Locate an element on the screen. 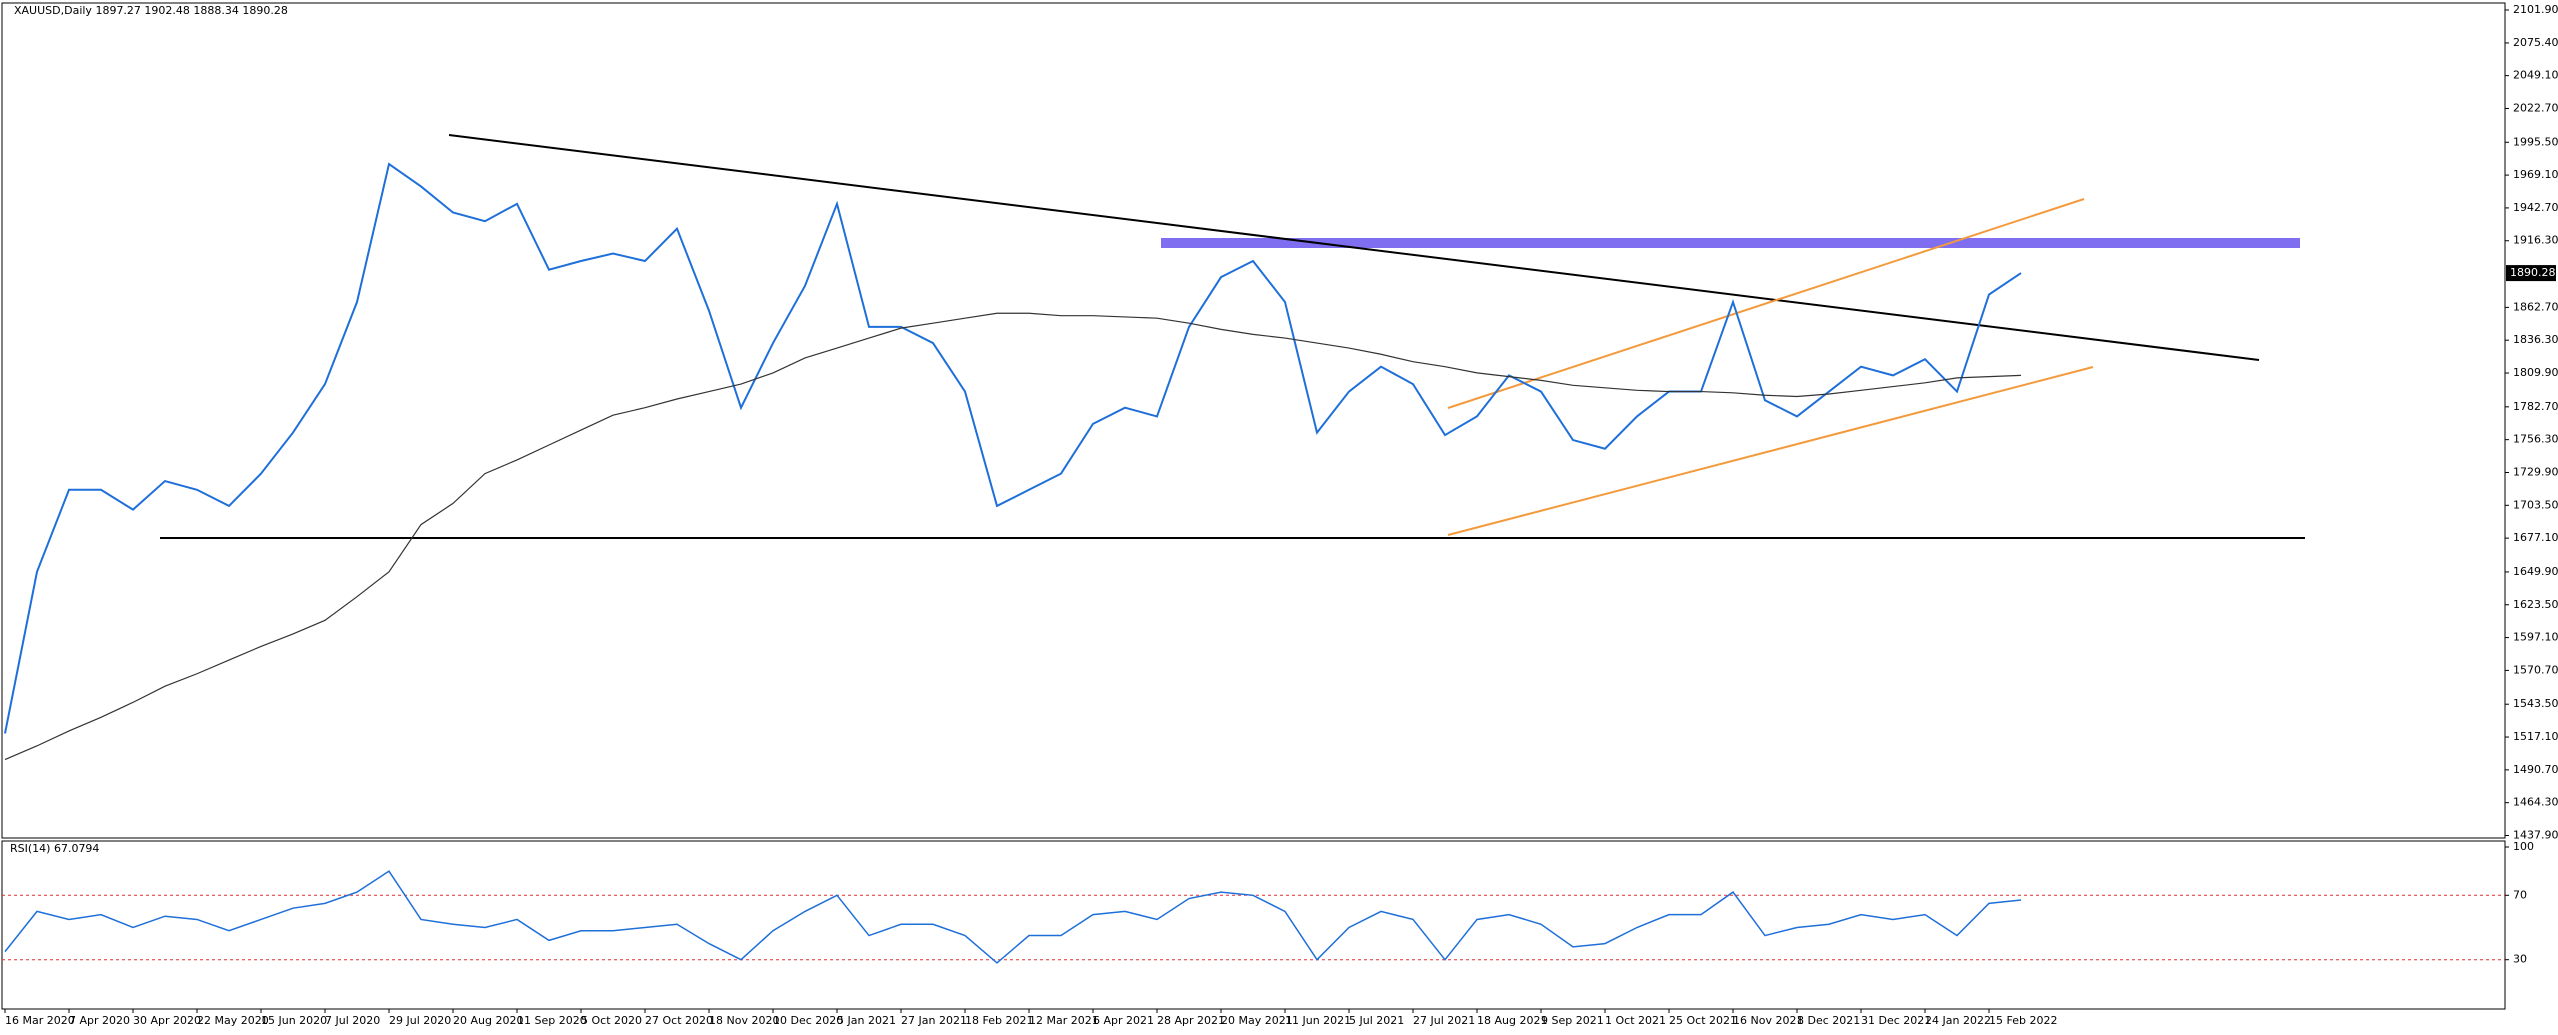 This screenshot has height=1035, width=2558. x-tick-label: 15 Feb 2022 is located at coordinates (2023, 1020).